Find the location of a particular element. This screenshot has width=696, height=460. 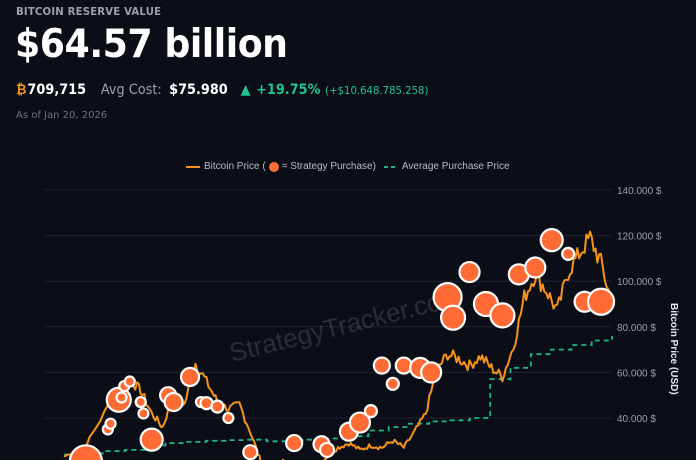

change-absolute: (+$10.648.785.258) is located at coordinates (377, 90).